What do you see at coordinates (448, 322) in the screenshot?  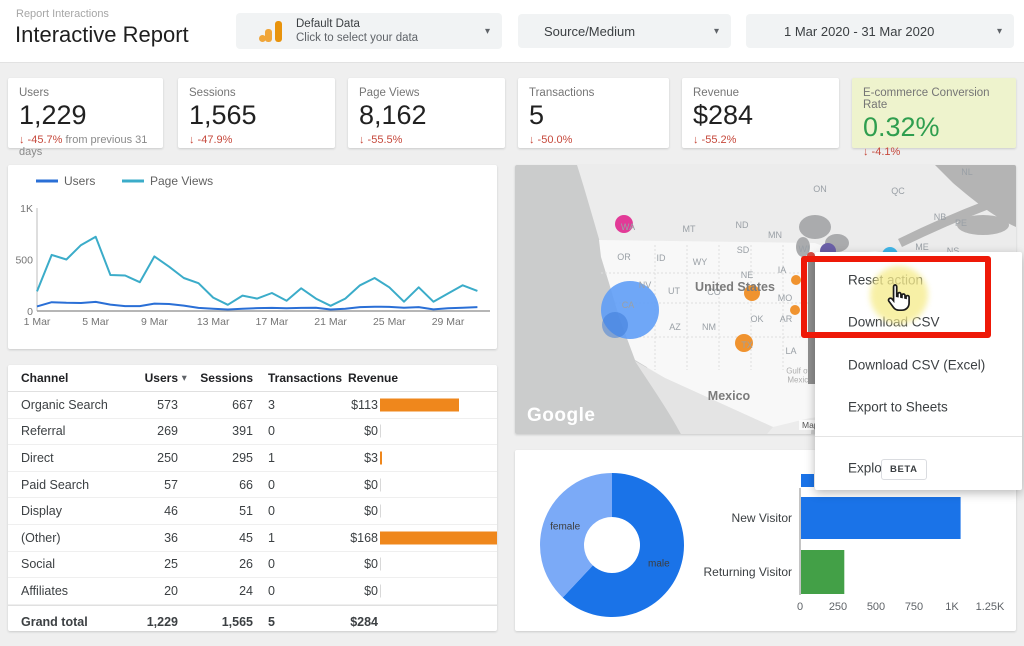 I see `svg-text: 29 Mar` at bounding box center [448, 322].